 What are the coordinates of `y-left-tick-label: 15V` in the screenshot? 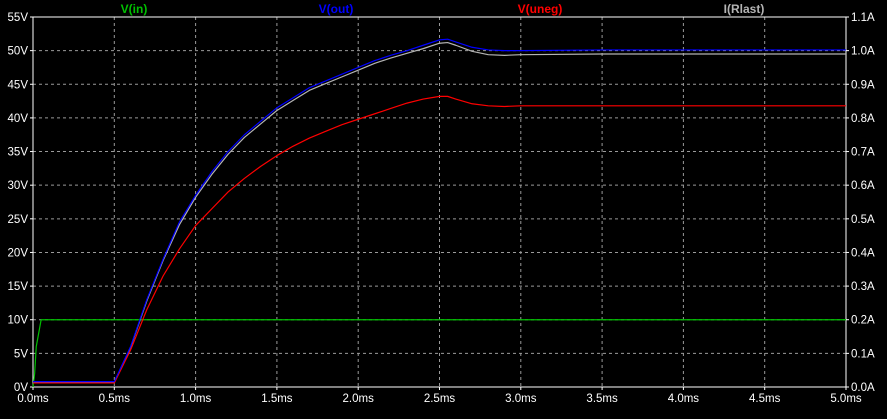 It's located at (18, 287).